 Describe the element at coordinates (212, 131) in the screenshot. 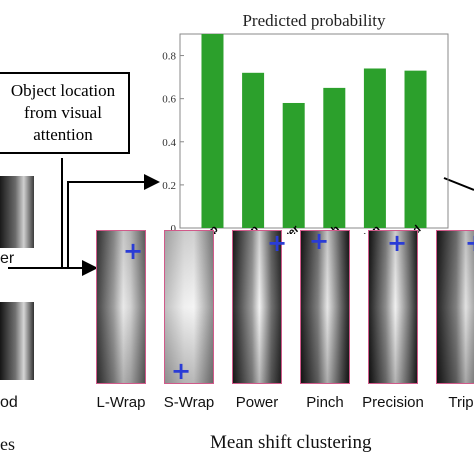

I see `bar-l-wrap` at that location.